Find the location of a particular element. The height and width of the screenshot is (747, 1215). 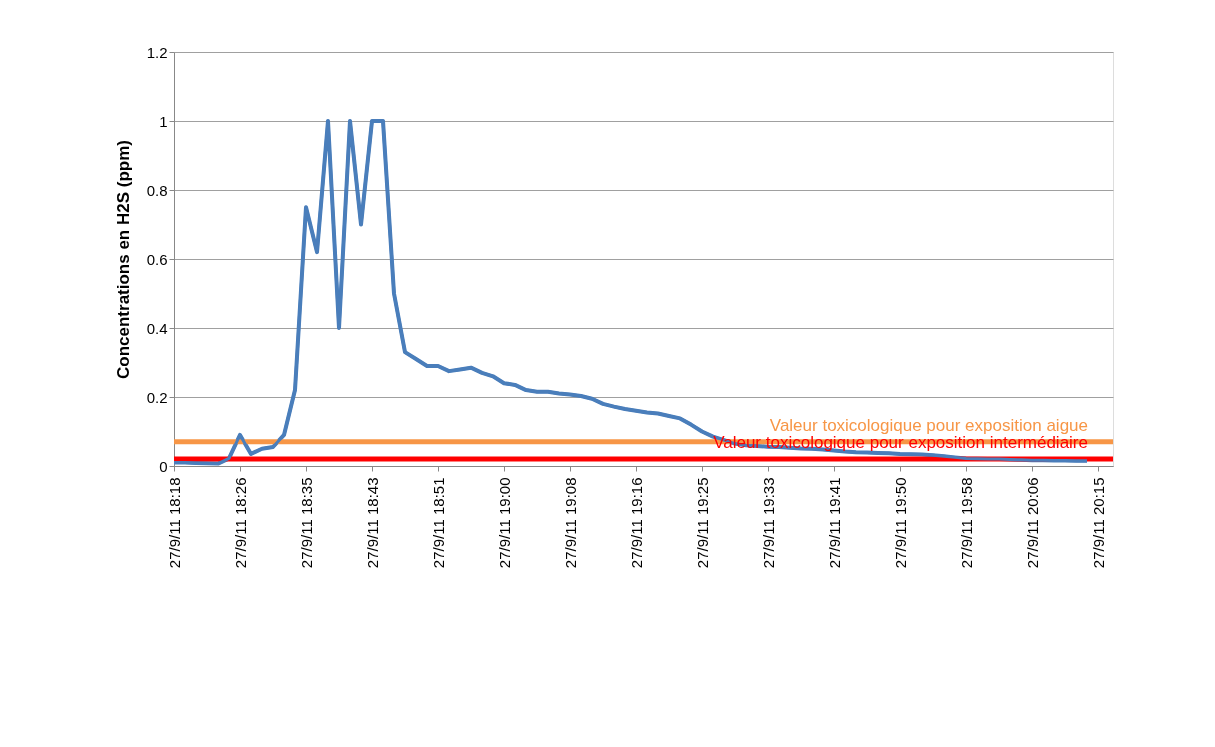

x-tick-label: 27/9/11 19:16 is located at coordinates (636, 523).